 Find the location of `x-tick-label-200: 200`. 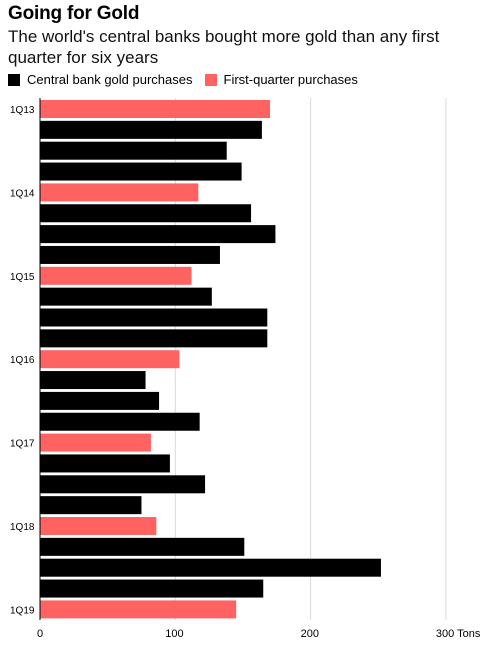

x-tick-label-200: 200 is located at coordinates (310, 634).